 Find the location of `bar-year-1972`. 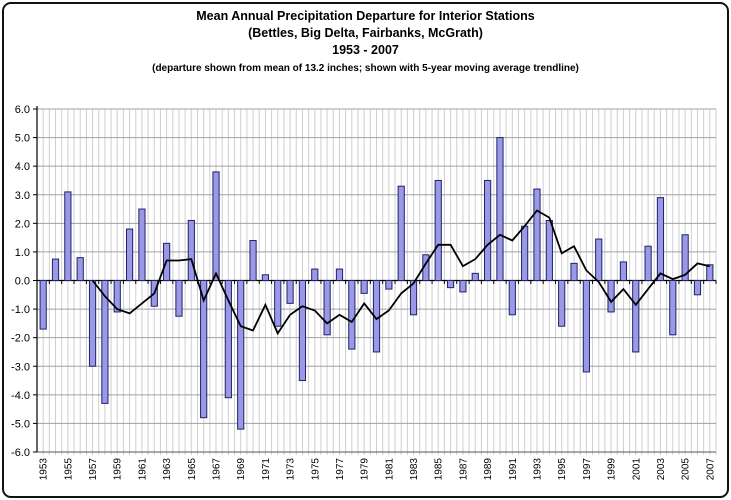

bar-year-1972 is located at coordinates (278, 303).